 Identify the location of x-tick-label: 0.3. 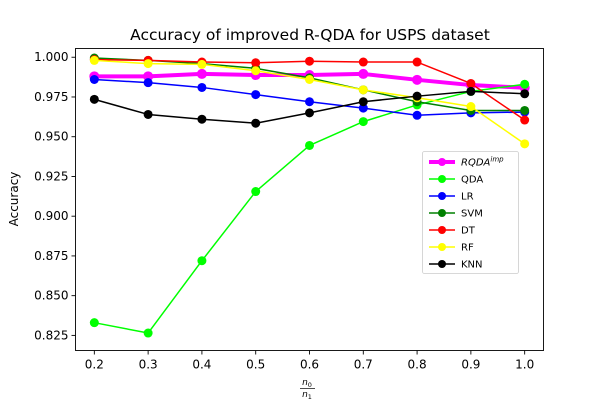
(148, 365).